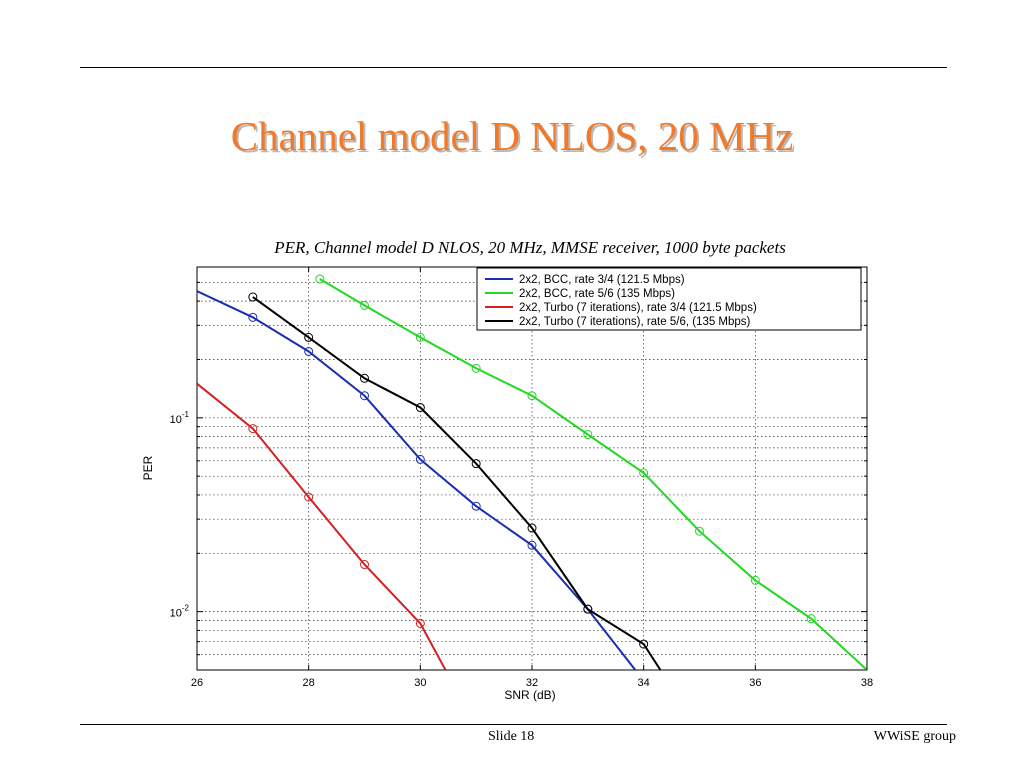 This screenshot has height=768, width=1024. What do you see at coordinates (309, 683) in the screenshot?
I see `x-tick-label: 28` at bounding box center [309, 683].